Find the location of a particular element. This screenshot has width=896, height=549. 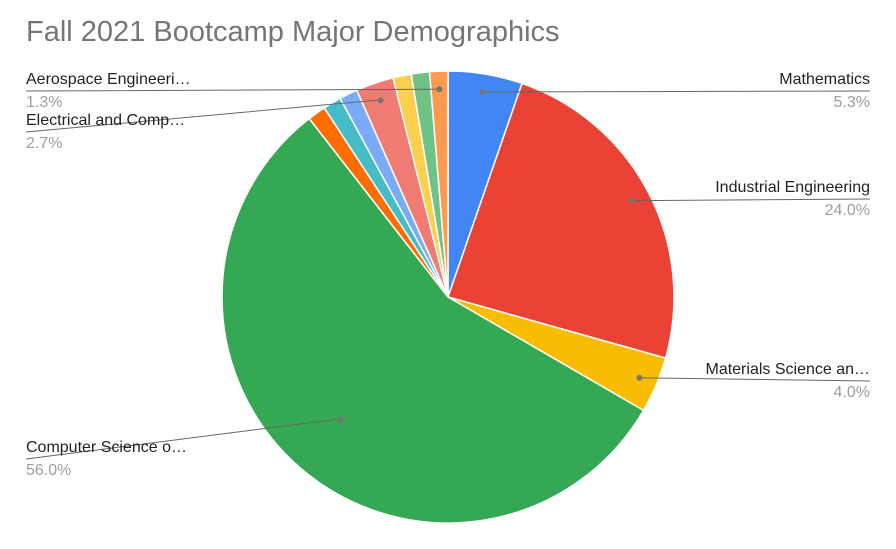

slice-percent-label: 56.0% is located at coordinates (48, 470).